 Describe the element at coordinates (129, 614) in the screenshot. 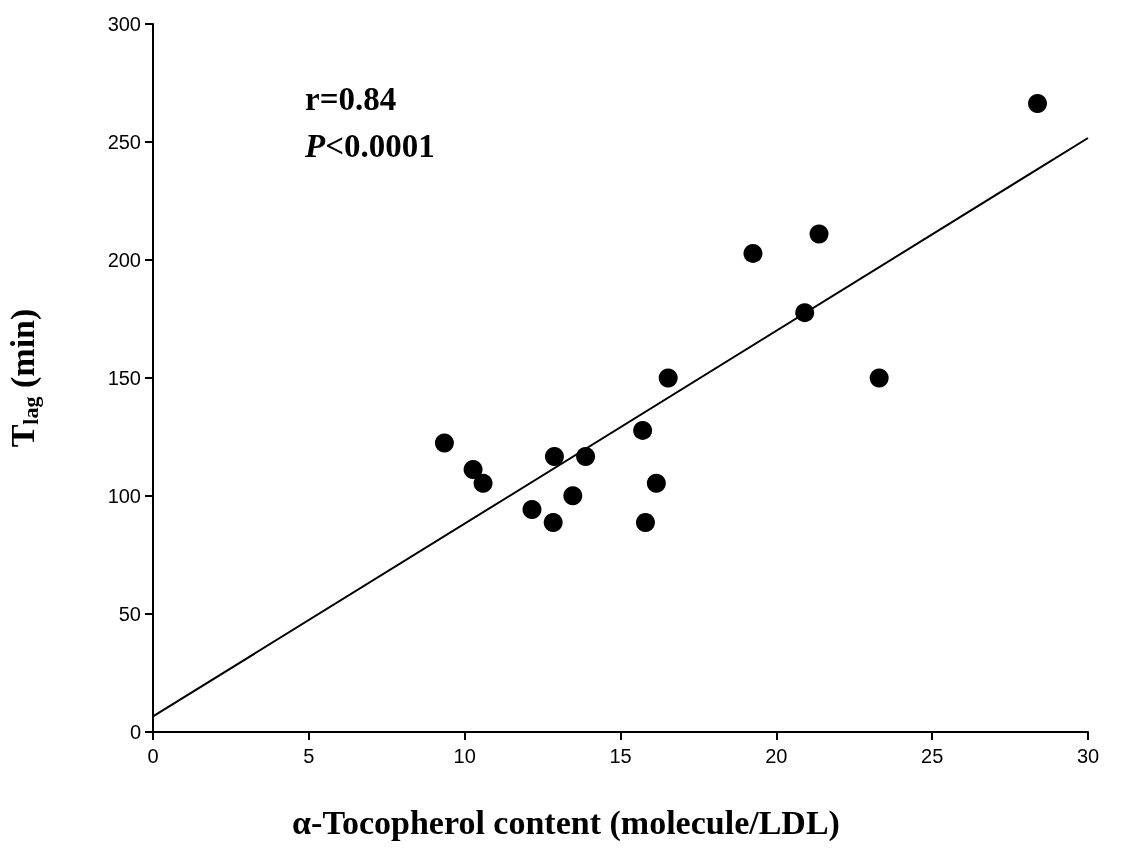

I see `y-tick-label: 50` at that location.